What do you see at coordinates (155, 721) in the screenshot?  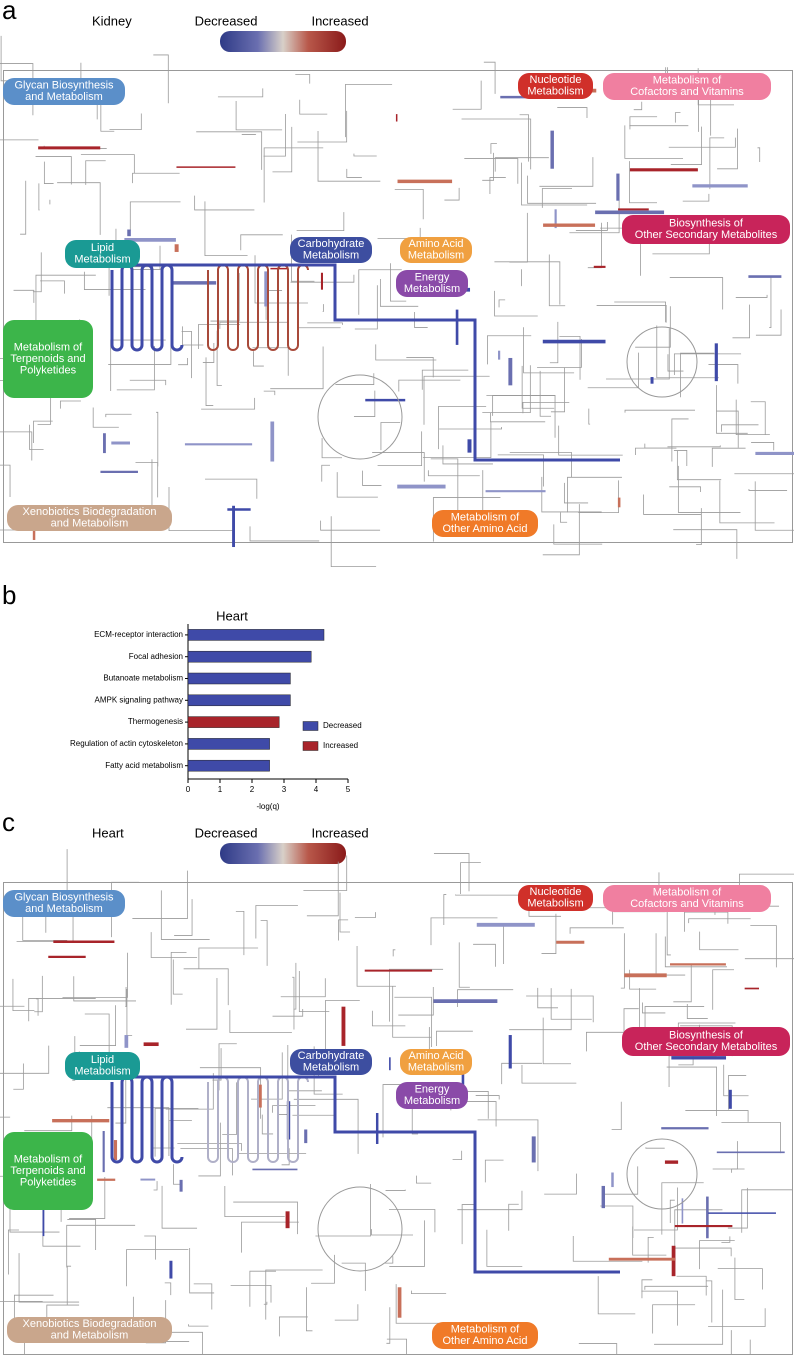 I see `category-label: Thermogenesis` at bounding box center [155, 721].